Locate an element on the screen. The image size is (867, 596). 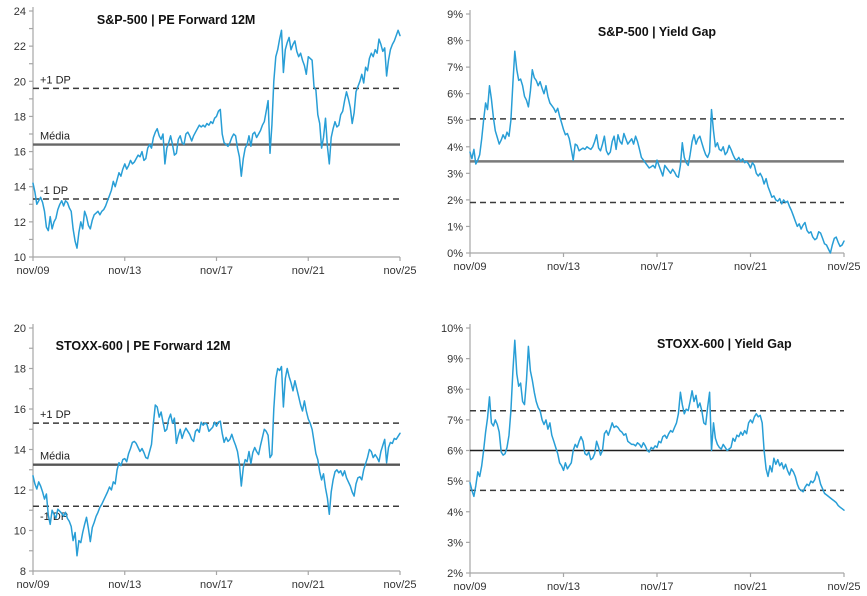
y-tick-label: 8 is located at coordinates (23, 572).